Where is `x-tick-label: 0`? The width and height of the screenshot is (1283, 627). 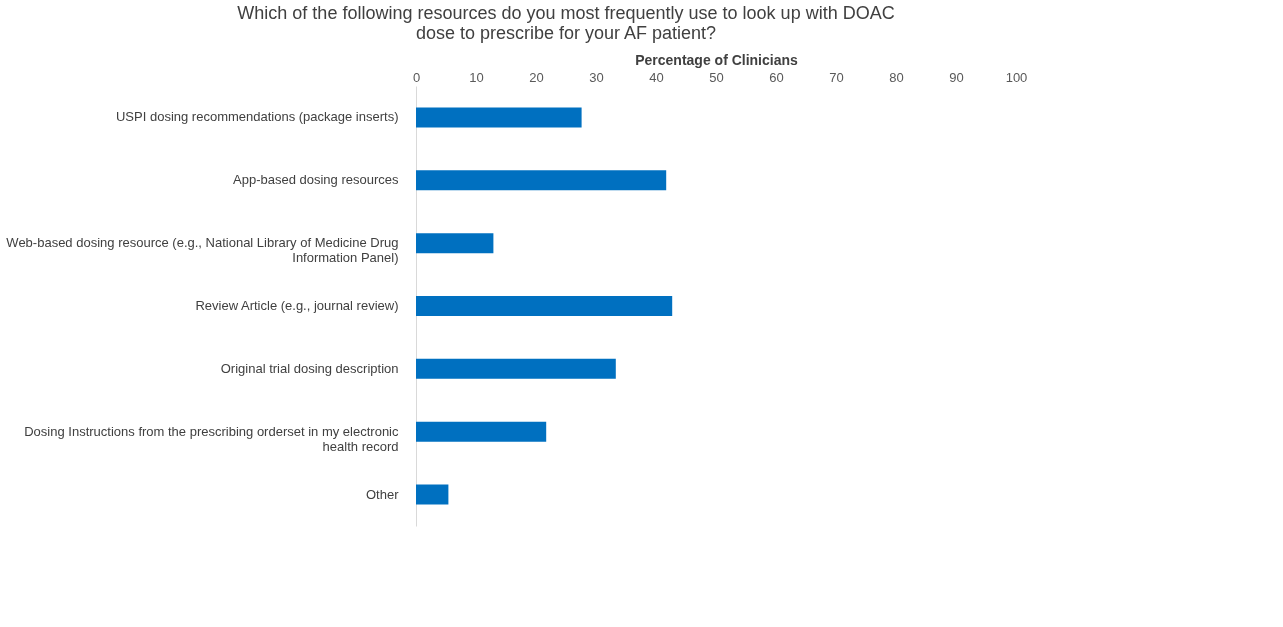 x-tick-label: 0 is located at coordinates (416, 77).